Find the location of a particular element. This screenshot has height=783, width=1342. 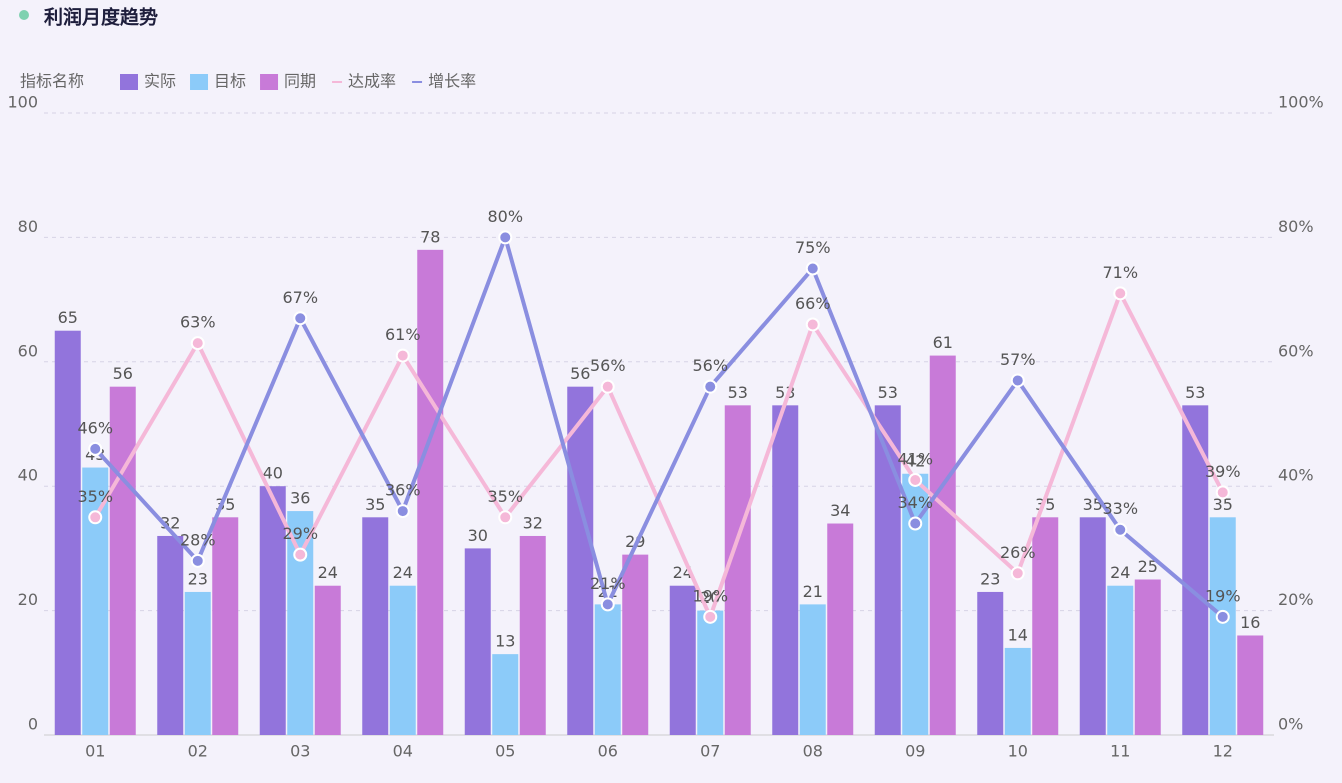

x-tick-label: 12 is located at coordinates (1223, 751).